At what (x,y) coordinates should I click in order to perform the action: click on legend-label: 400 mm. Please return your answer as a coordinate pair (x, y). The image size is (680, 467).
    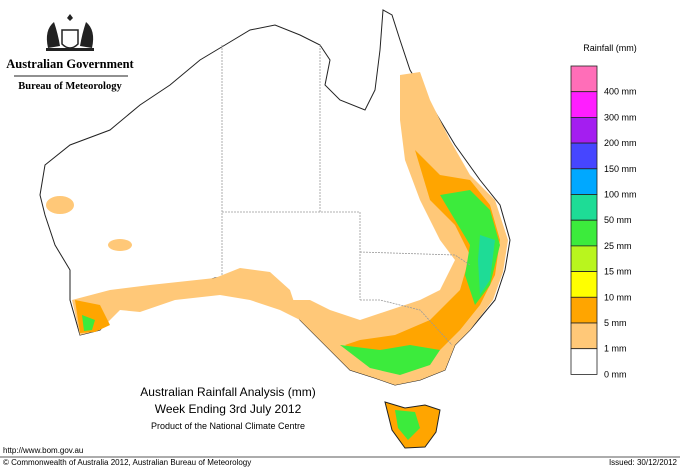
    Looking at the image, I should click on (620, 92).